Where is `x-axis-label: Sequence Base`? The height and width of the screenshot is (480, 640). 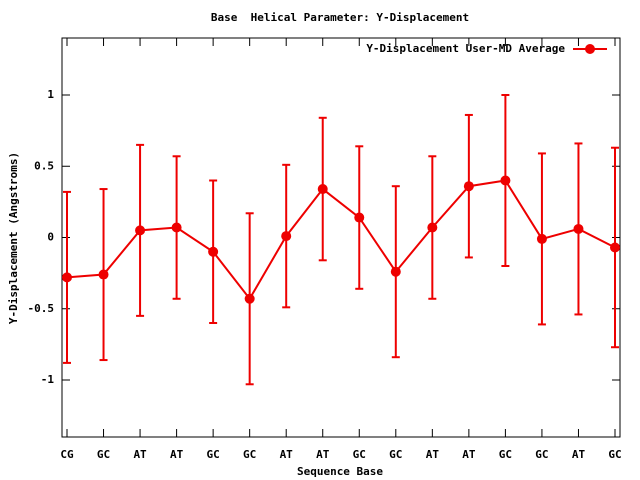 x-axis-label: Sequence Base is located at coordinates (340, 471).